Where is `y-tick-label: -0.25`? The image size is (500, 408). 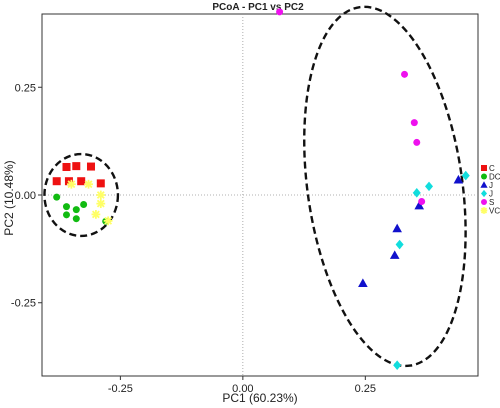
y-tick-label: -0.25 is located at coordinates (23, 304).